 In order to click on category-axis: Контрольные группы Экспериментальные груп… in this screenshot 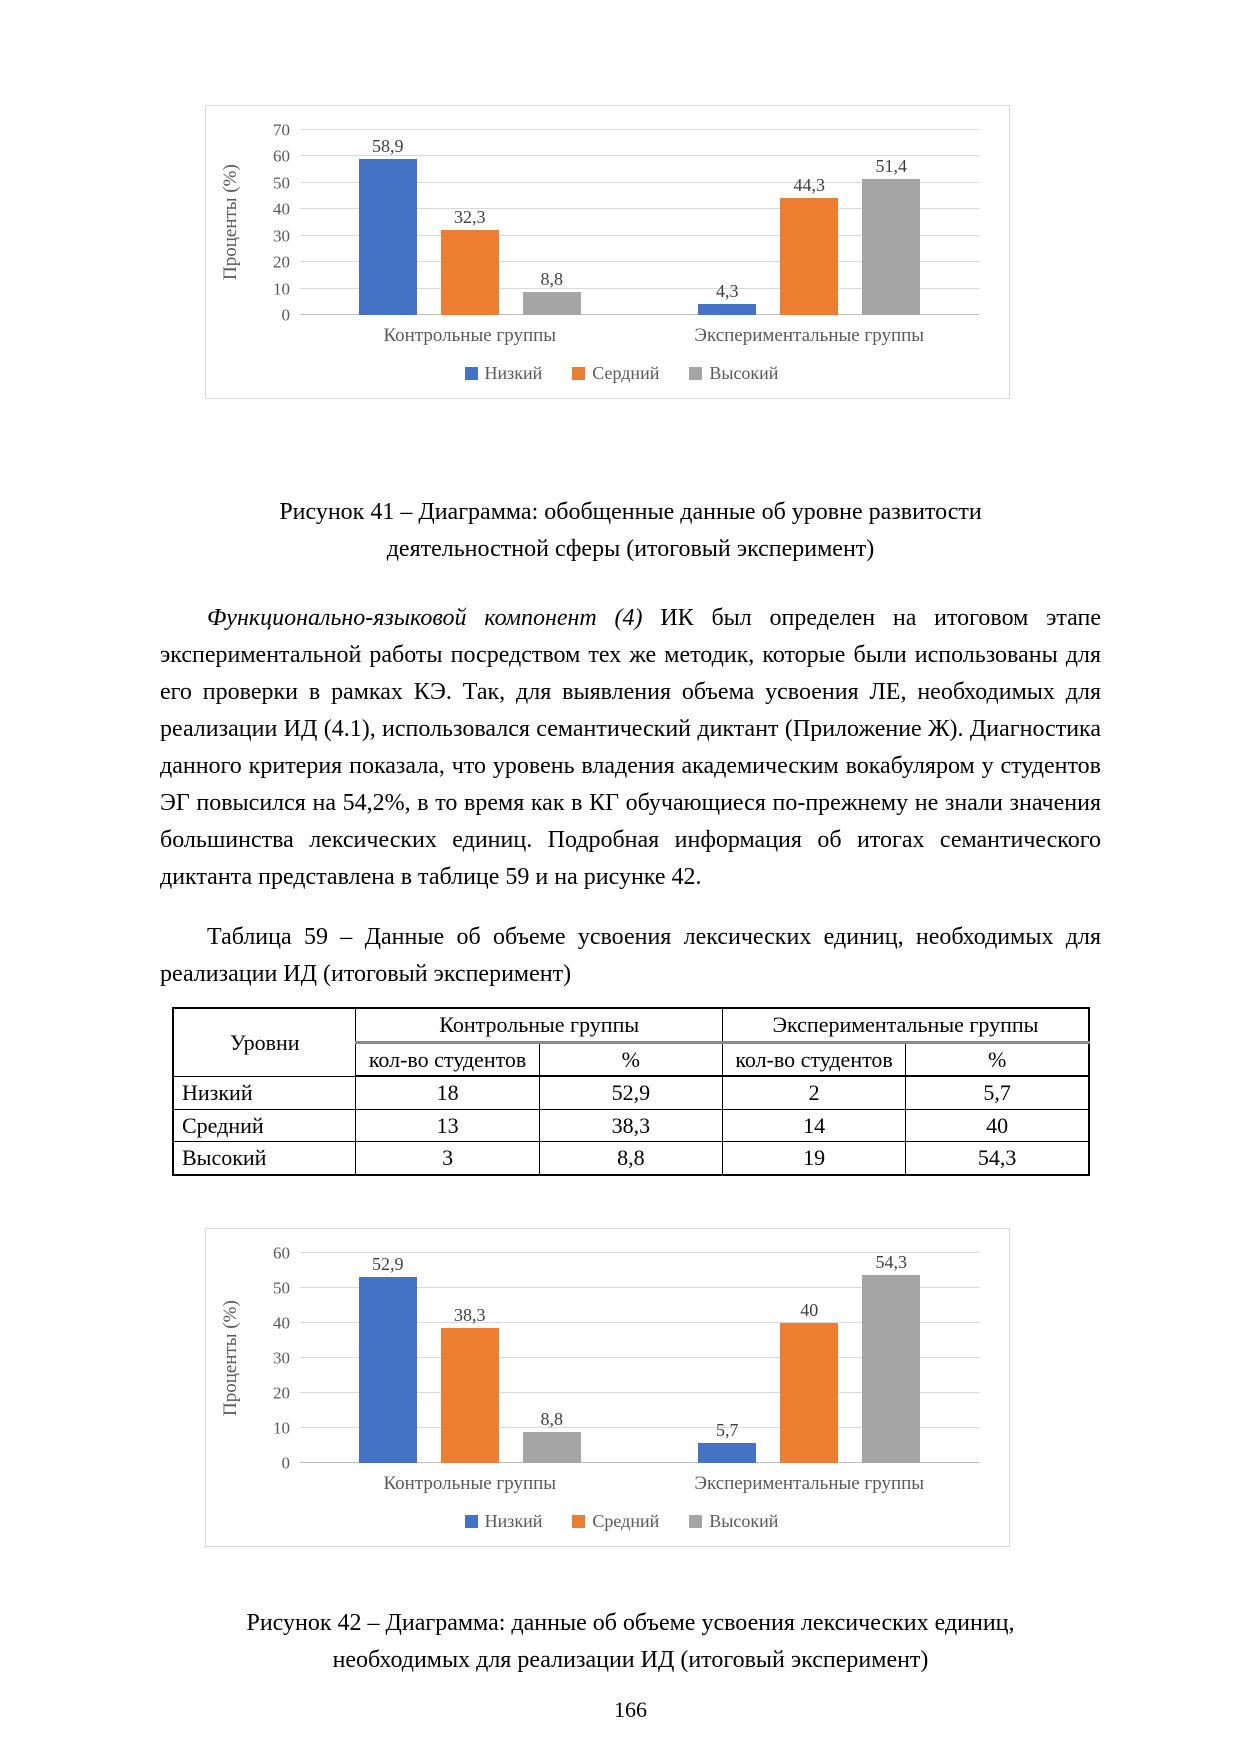, I will do `click(639, 1484)`.